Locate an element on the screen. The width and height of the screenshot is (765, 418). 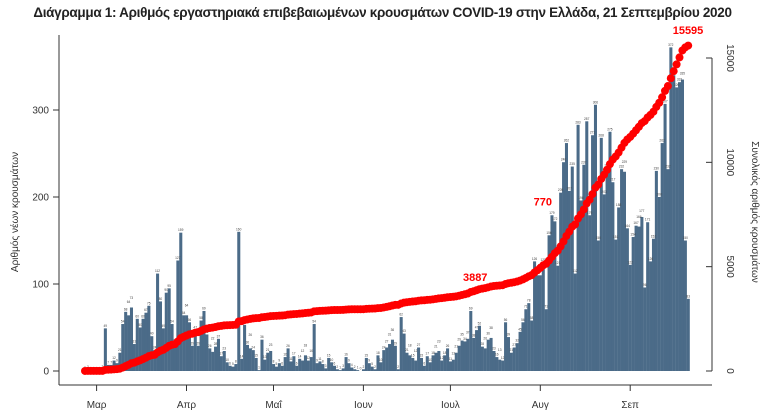
bar-value-label: 237 is located at coordinates (584, 162).